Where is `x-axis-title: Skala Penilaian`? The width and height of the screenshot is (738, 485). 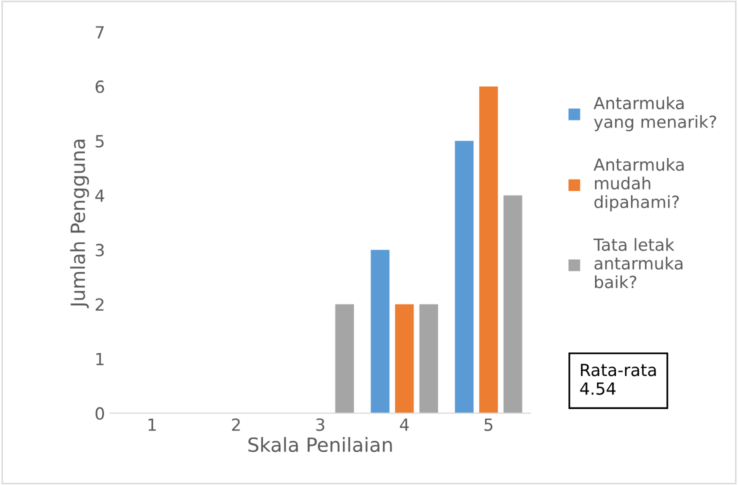
x-axis-title: Skala Penilaian is located at coordinates (320, 444).